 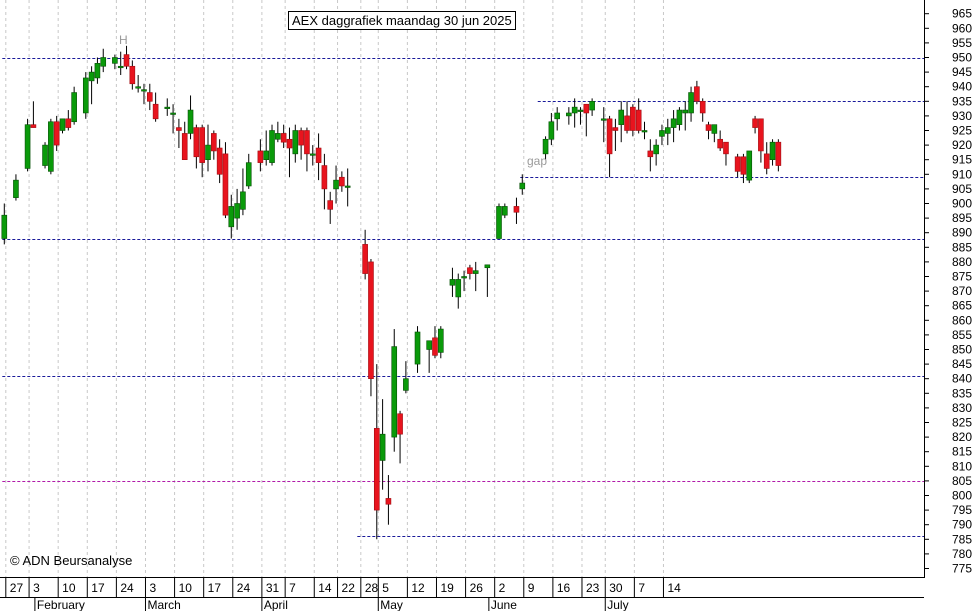 What do you see at coordinates (962, 379) in the screenshot?
I see `y-tick-label: 840` at bounding box center [962, 379].